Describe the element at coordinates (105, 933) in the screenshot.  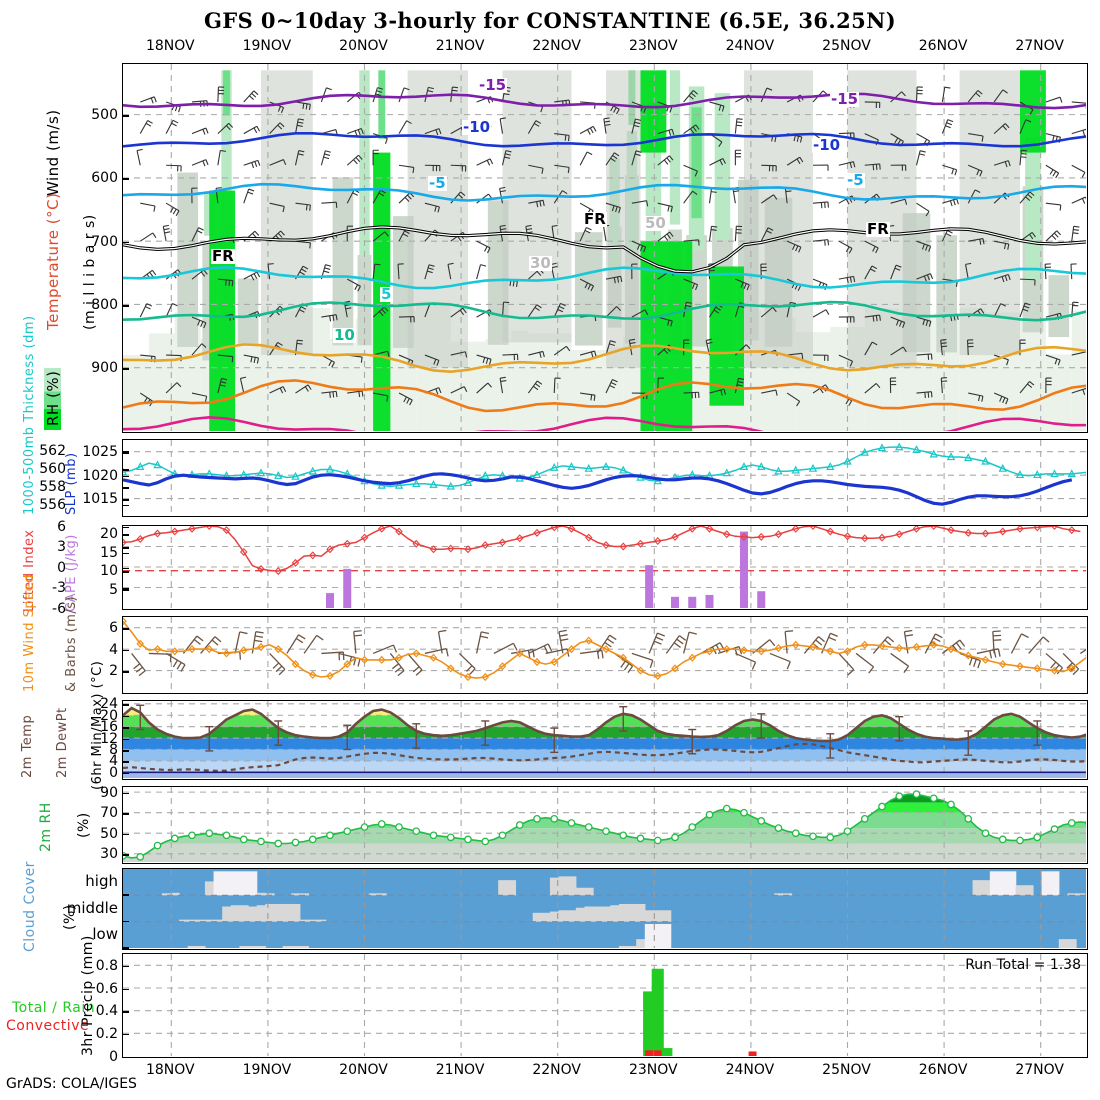
I see `cloud-row-label: low` at that location.